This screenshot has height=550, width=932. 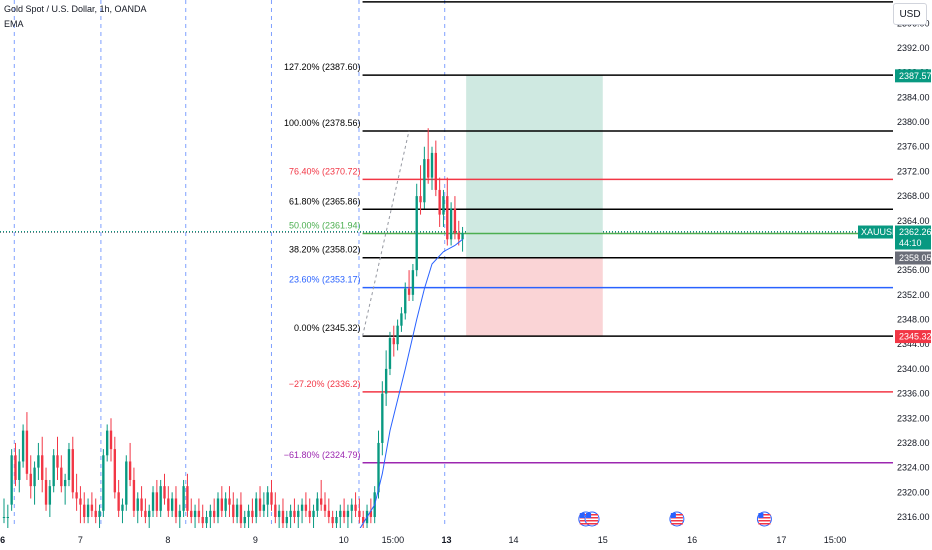 What do you see at coordinates (913, 237) in the screenshot?
I see `last-price-tag` at bounding box center [913, 237].